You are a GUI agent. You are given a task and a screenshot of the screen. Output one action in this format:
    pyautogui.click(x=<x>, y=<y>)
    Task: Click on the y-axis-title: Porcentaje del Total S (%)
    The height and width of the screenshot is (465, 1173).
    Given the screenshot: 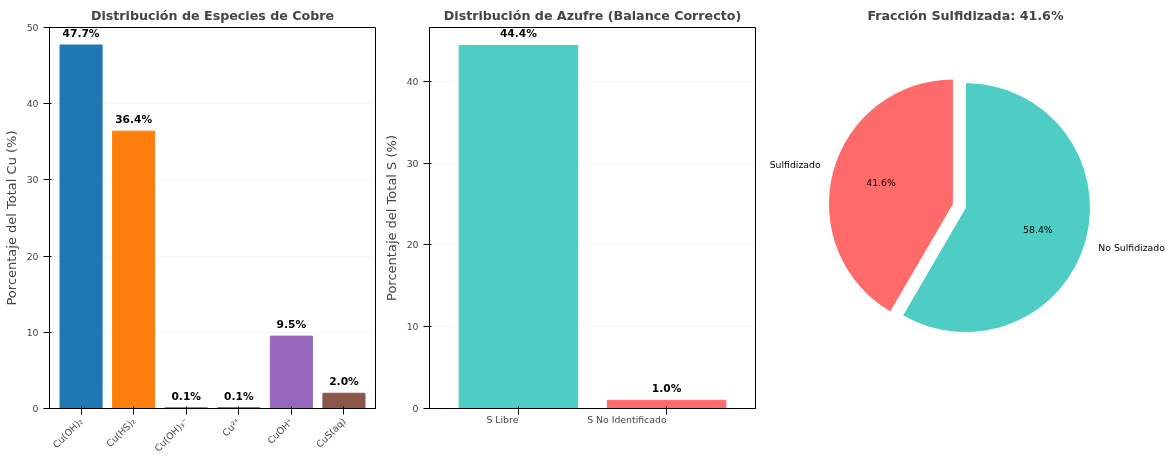 What is the action you would take?
    pyautogui.click(x=391, y=218)
    